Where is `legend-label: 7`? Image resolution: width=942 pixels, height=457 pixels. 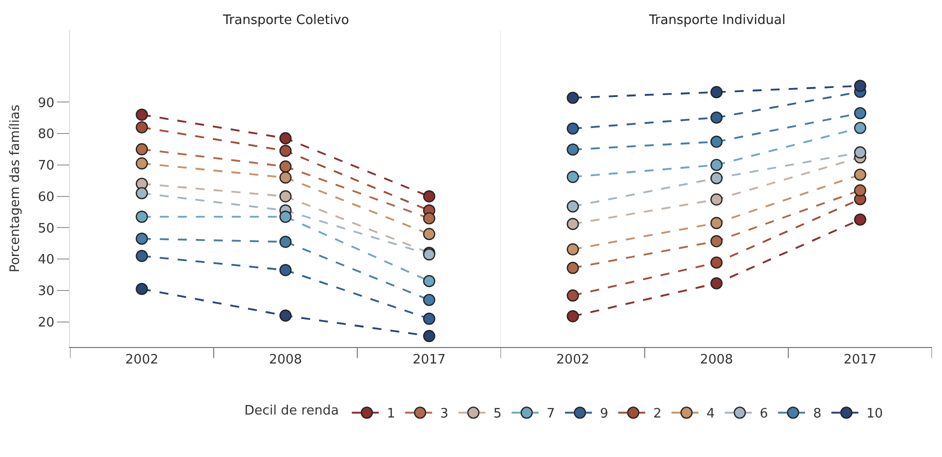
legend-label: 7 is located at coordinates (550, 414).